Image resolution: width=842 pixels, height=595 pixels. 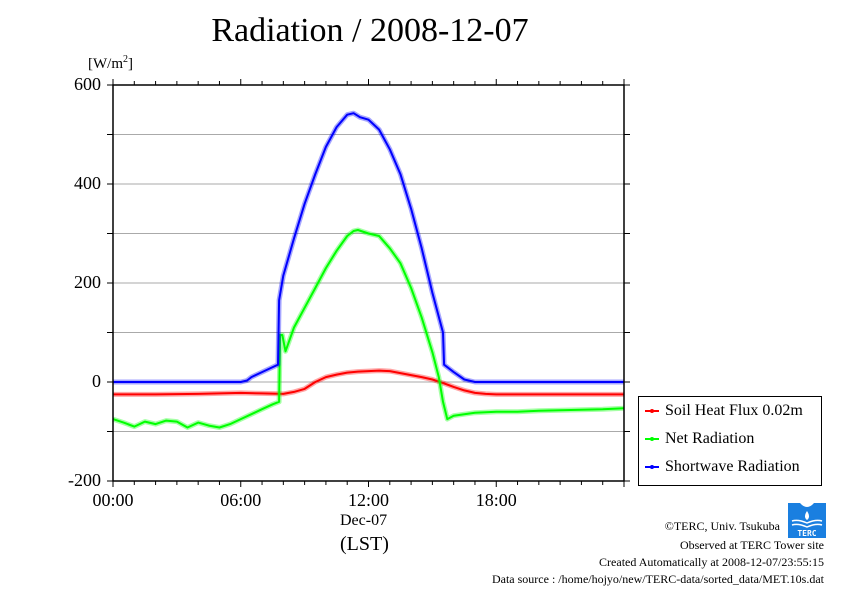 What do you see at coordinates (364, 520) in the screenshot?
I see `x-axis-date: Dec-07` at bounding box center [364, 520].